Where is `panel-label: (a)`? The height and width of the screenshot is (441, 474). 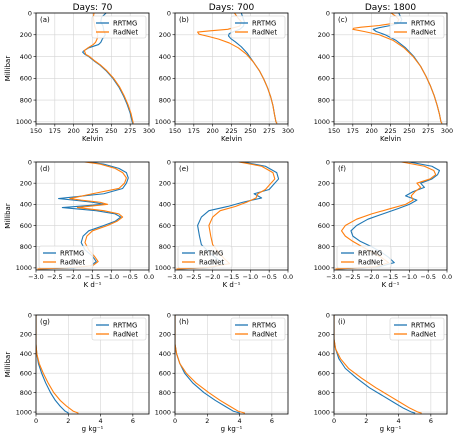
panel-label: (a) is located at coordinates (45, 20).